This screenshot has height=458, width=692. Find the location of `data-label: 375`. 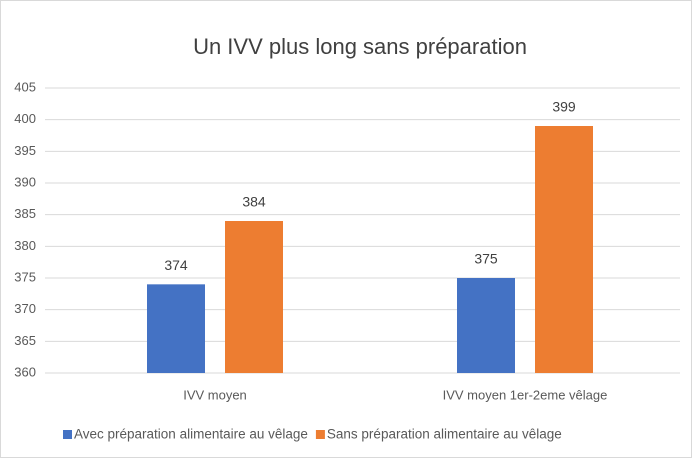

data-label: 375 is located at coordinates (486, 259).